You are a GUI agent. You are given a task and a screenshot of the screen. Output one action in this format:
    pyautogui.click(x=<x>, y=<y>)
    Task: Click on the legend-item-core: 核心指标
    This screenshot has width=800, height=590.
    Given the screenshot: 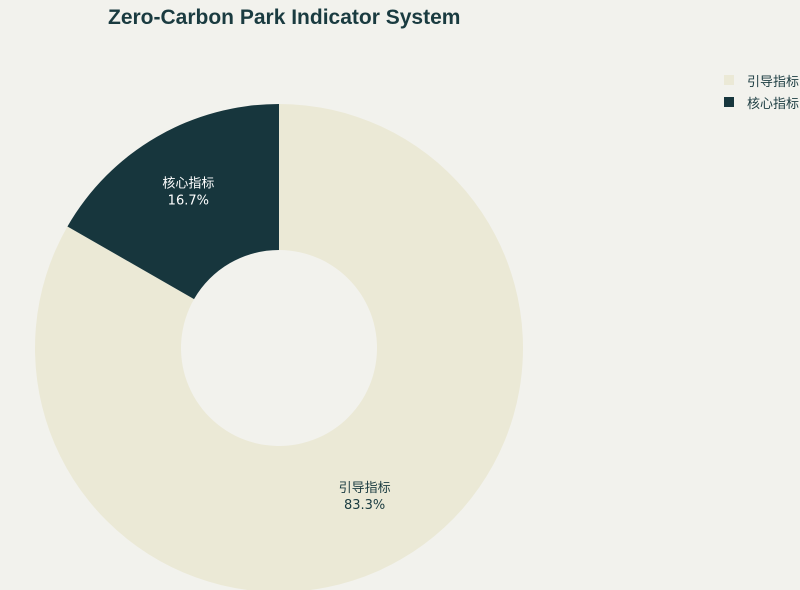 What is the action you would take?
    pyautogui.click(x=762, y=102)
    